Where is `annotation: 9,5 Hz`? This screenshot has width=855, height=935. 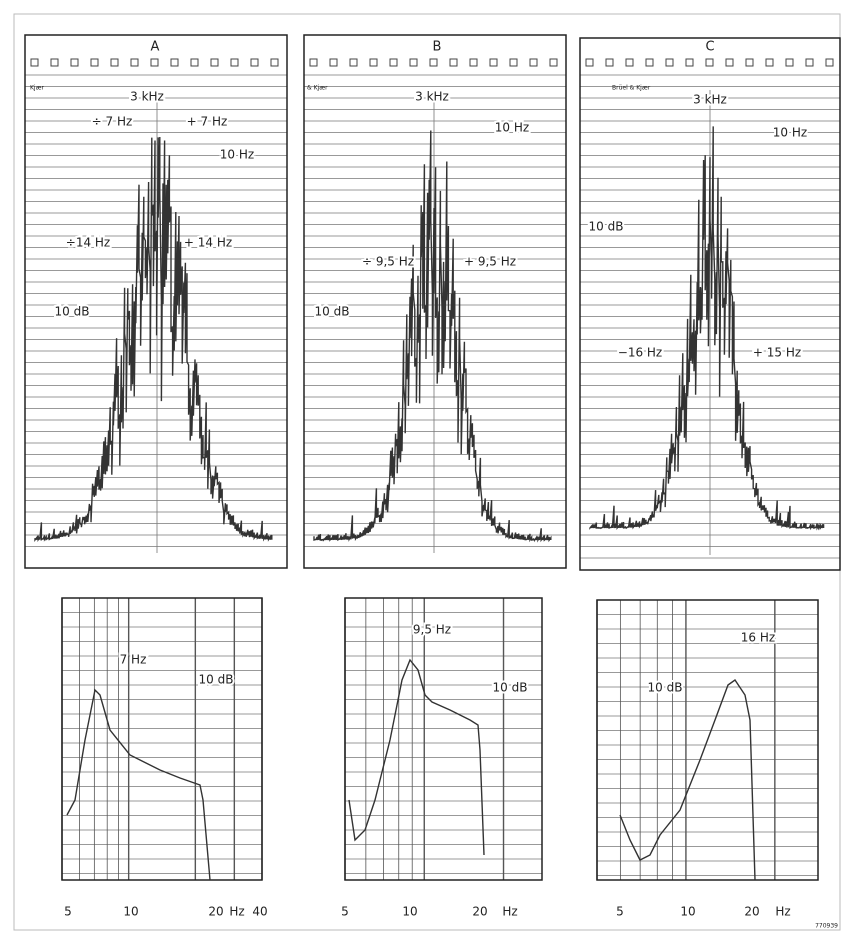
annotation: 9,5 Hz is located at coordinates (432, 630).